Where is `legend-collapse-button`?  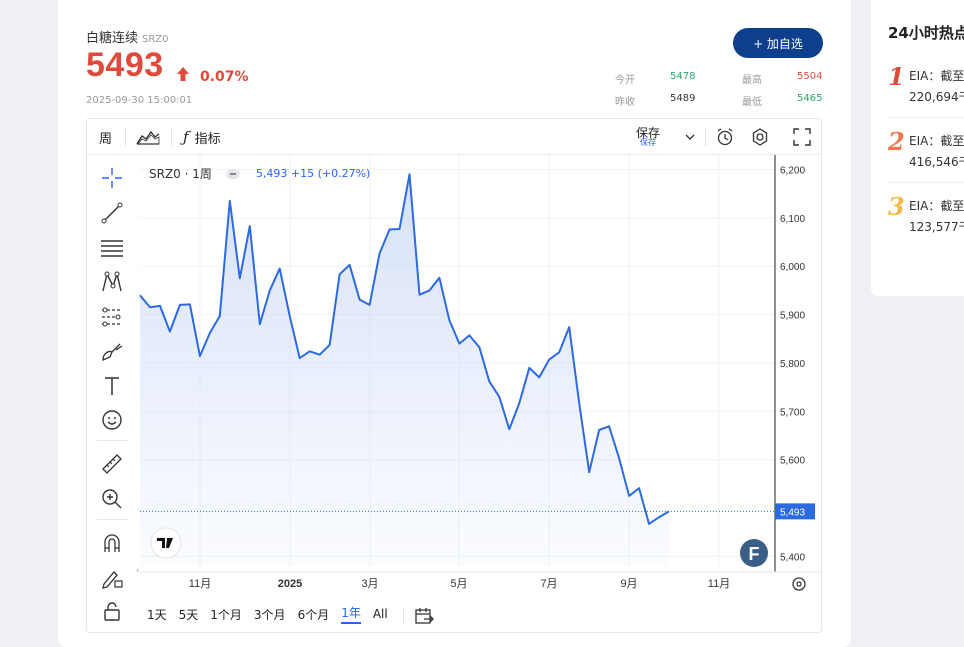 legend-collapse-button is located at coordinates (232, 173).